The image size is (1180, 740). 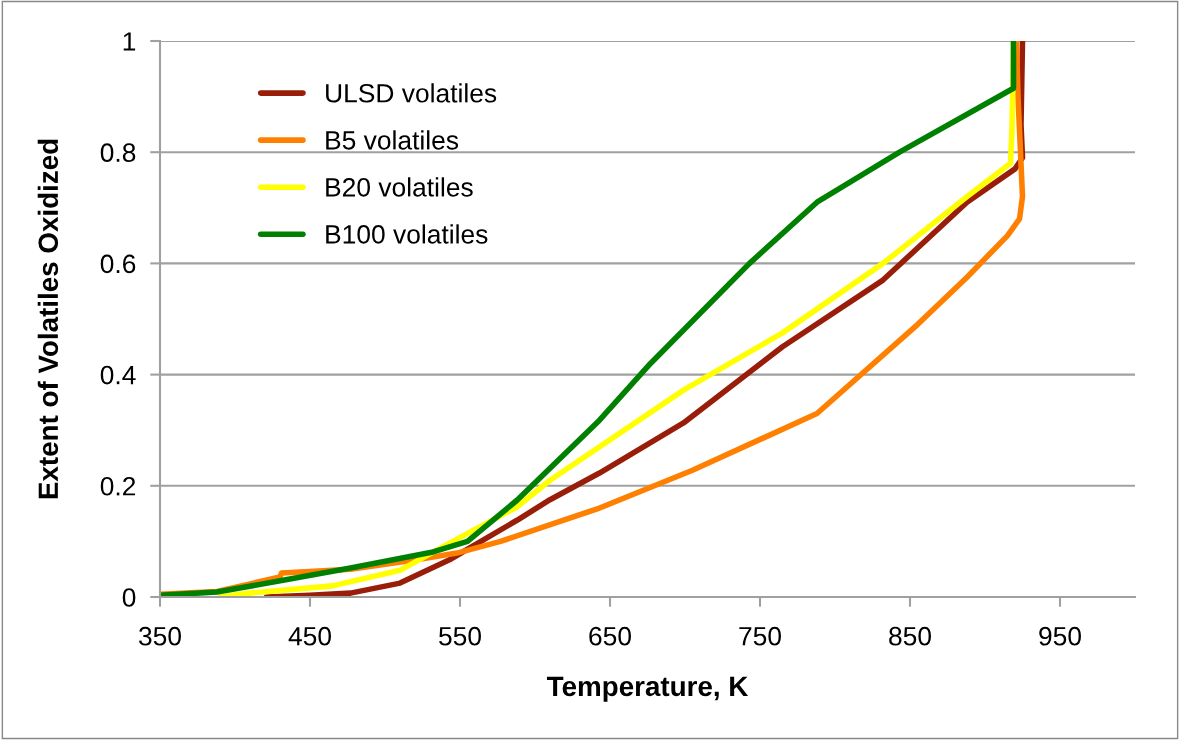 What do you see at coordinates (647, 689) in the screenshot?
I see `x-axis-title: Temperature, K` at bounding box center [647, 689].